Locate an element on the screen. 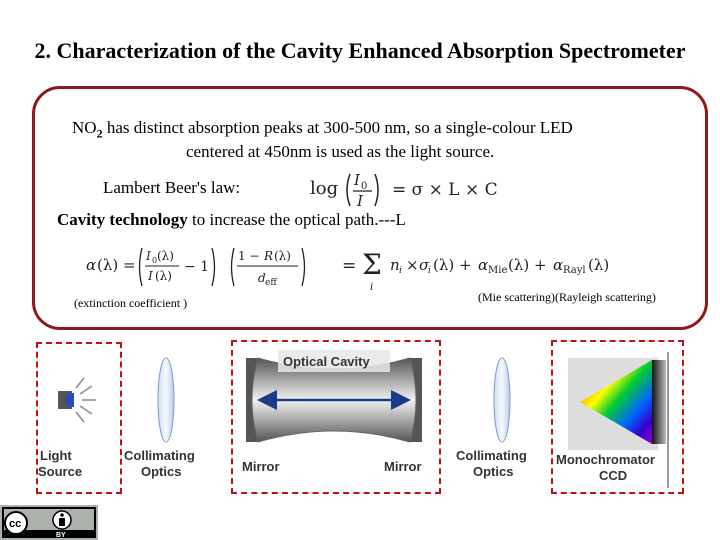 The height and width of the screenshot is (540, 720). svg-text: = σ × L × C is located at coordinates (445, 190).